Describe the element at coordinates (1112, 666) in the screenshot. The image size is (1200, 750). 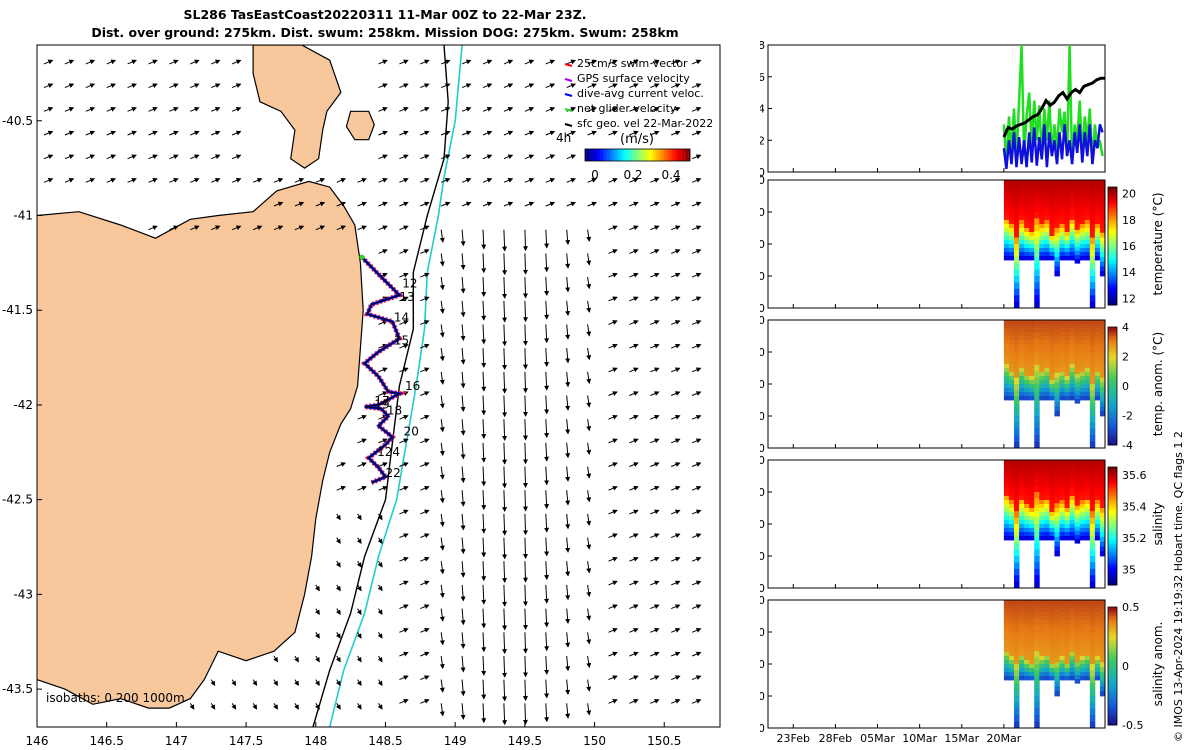
I see `cbar-frame` at that location.